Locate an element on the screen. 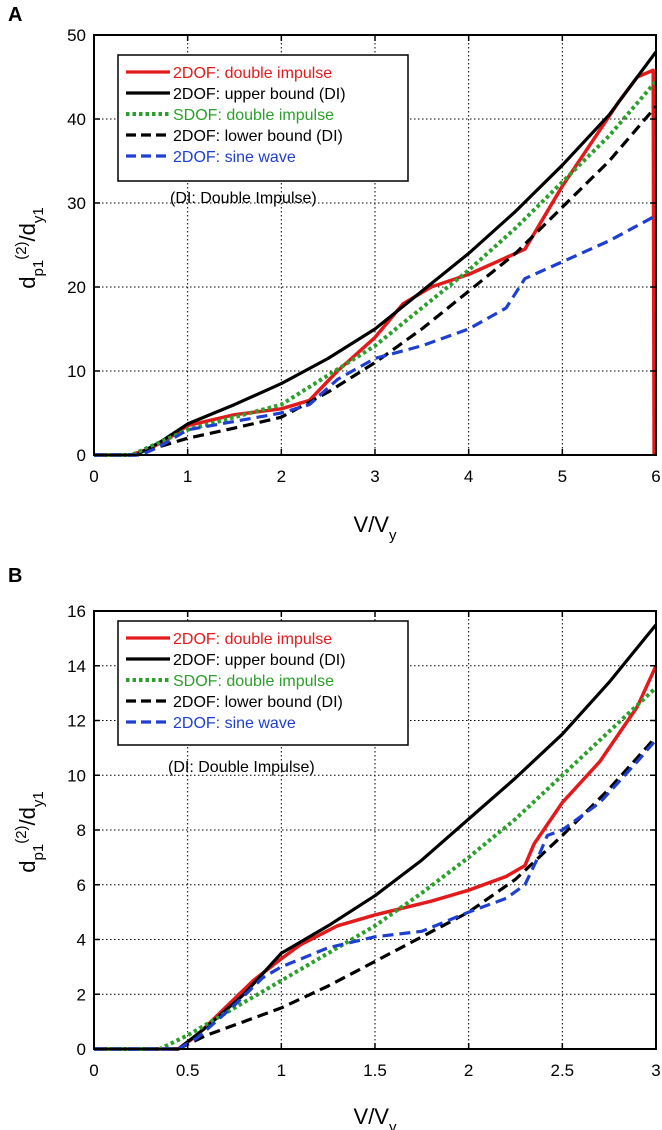 Image resolution: width=662 pixels, height=1130 pixels. chart-a-xtick-label: 3 is located at coordinates (374, 476).